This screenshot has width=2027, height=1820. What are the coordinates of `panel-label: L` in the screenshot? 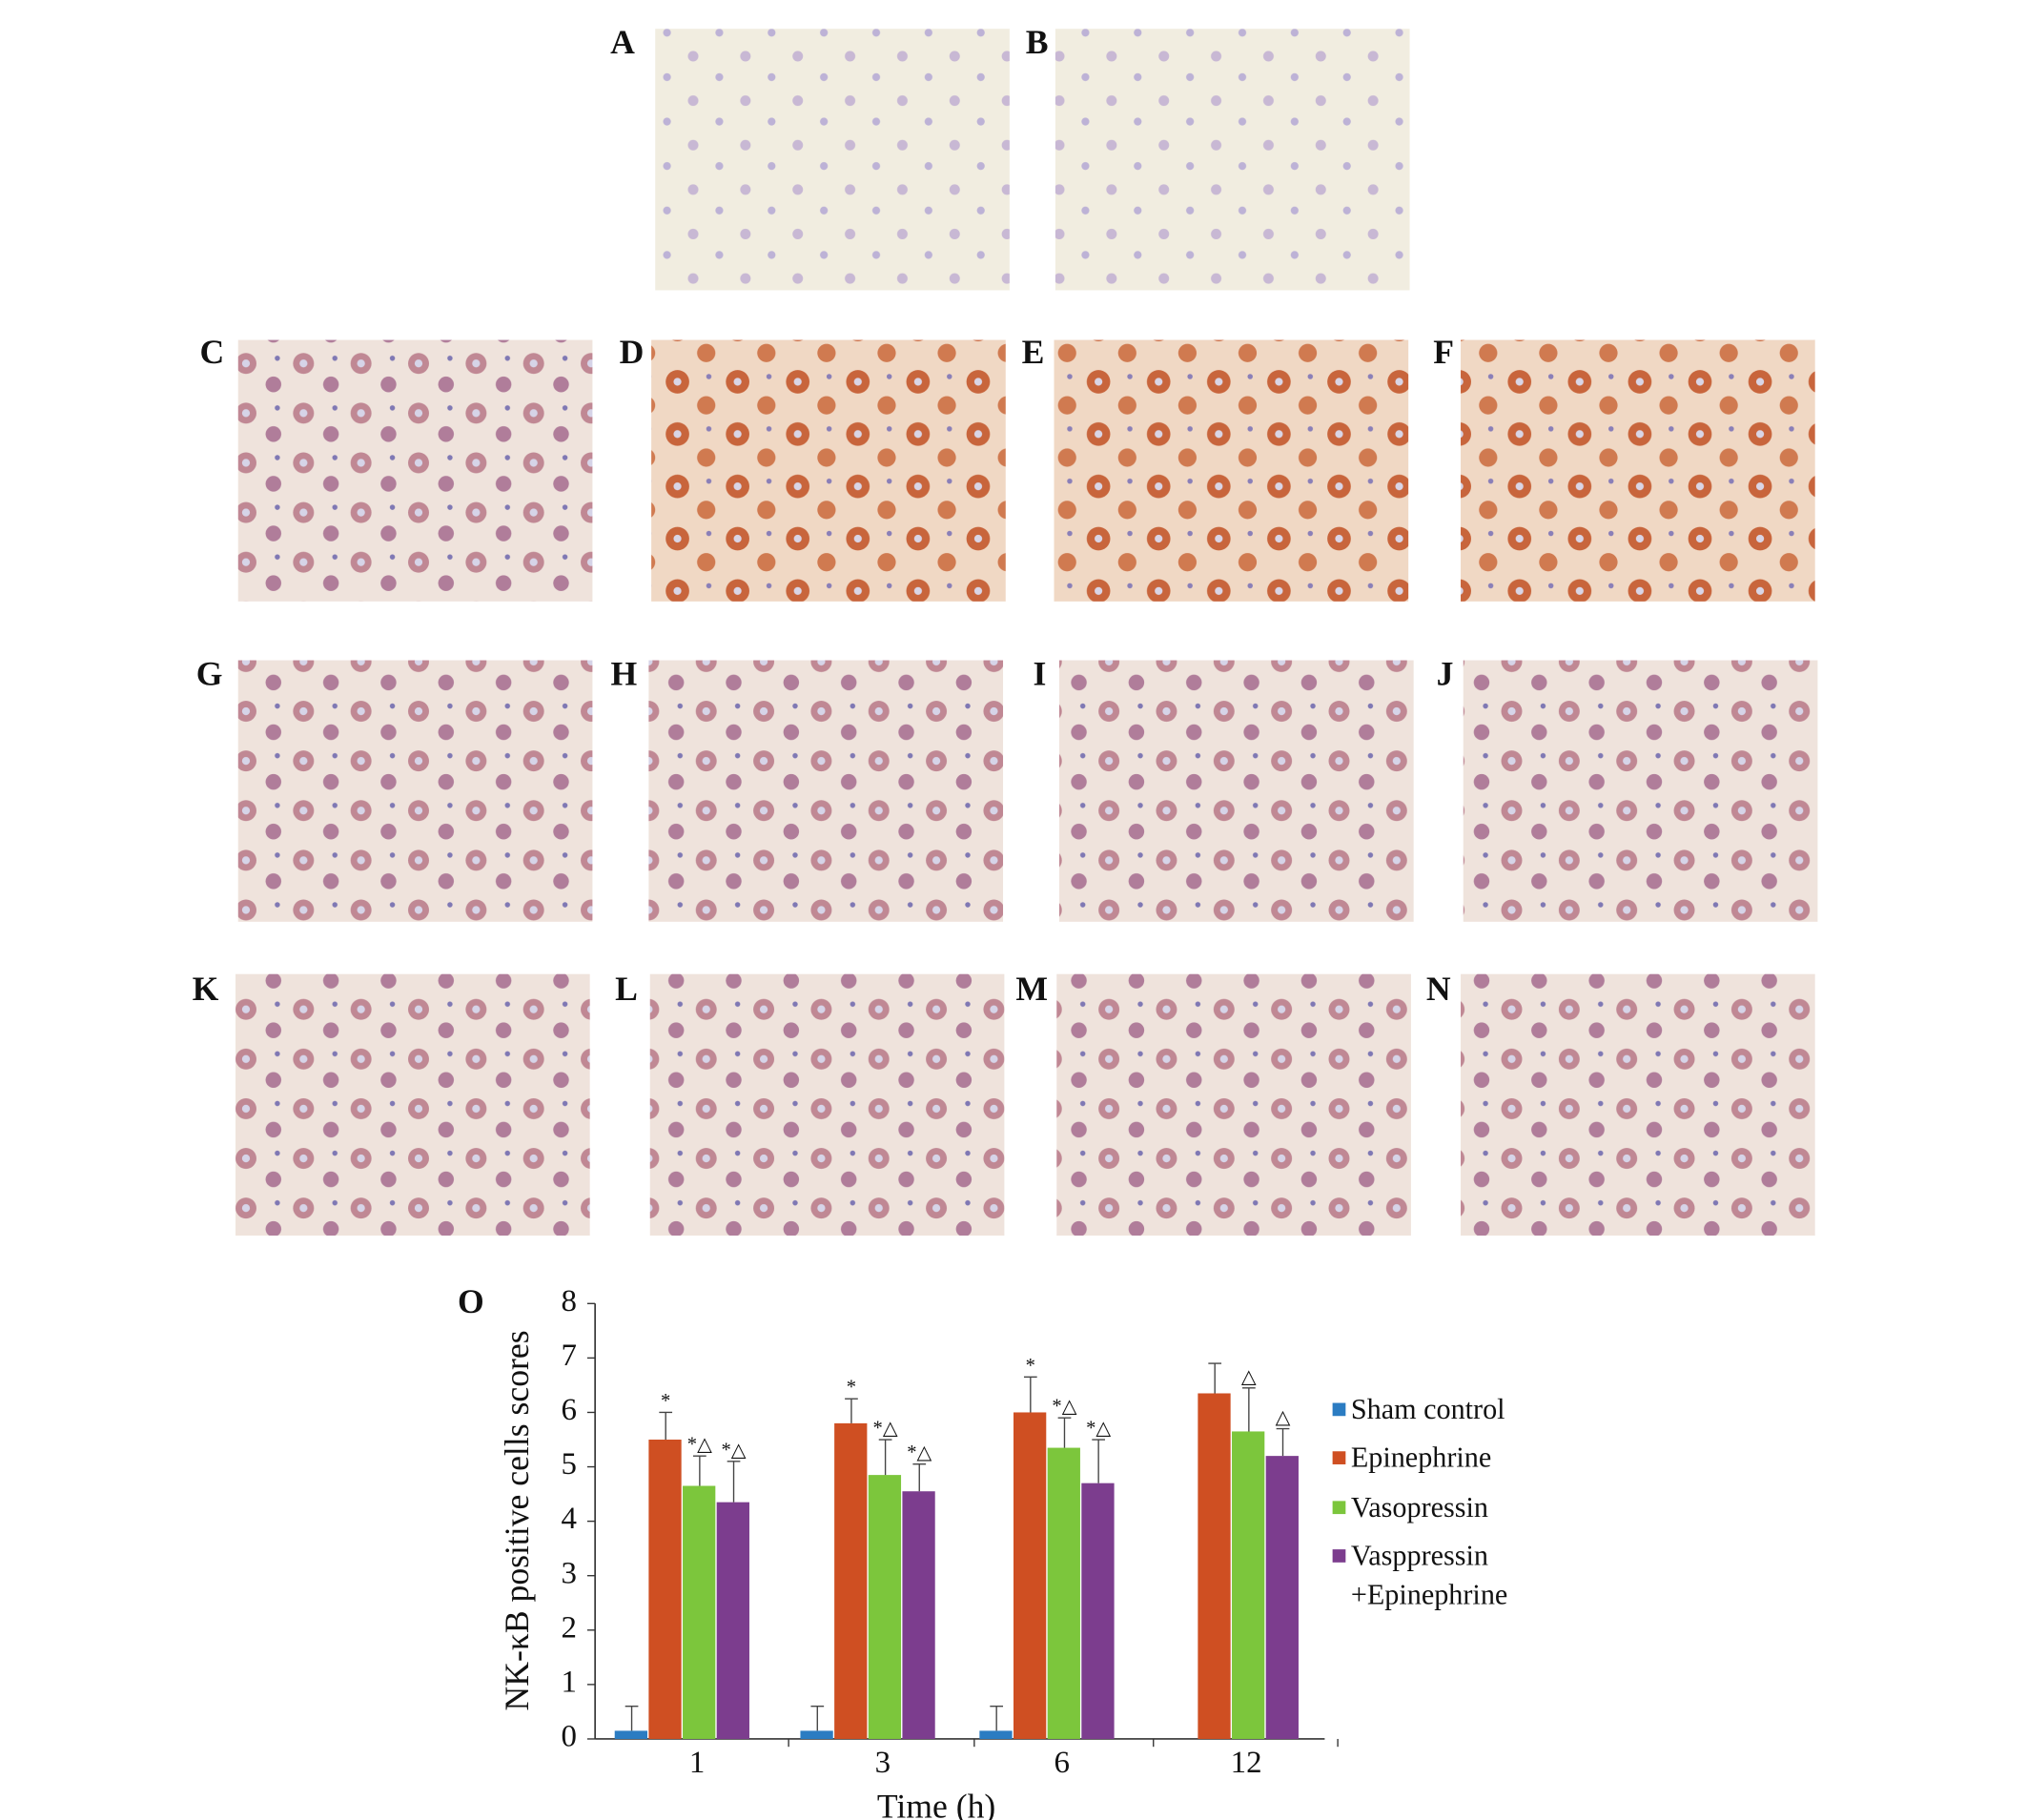 It's located at (626, 989).